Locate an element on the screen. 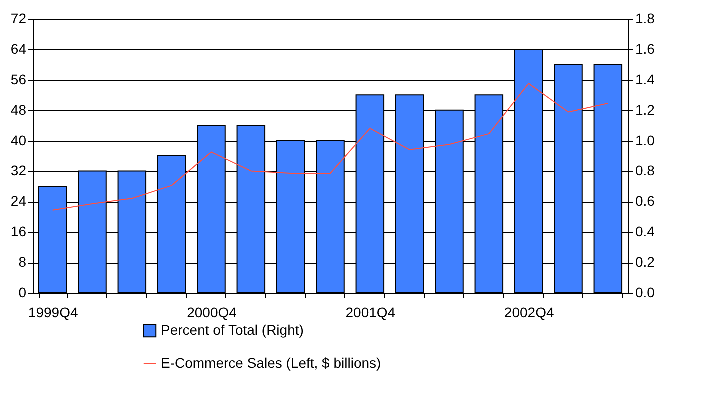  y2-tick-label: 1.4 is located at coordinates (646, 79).